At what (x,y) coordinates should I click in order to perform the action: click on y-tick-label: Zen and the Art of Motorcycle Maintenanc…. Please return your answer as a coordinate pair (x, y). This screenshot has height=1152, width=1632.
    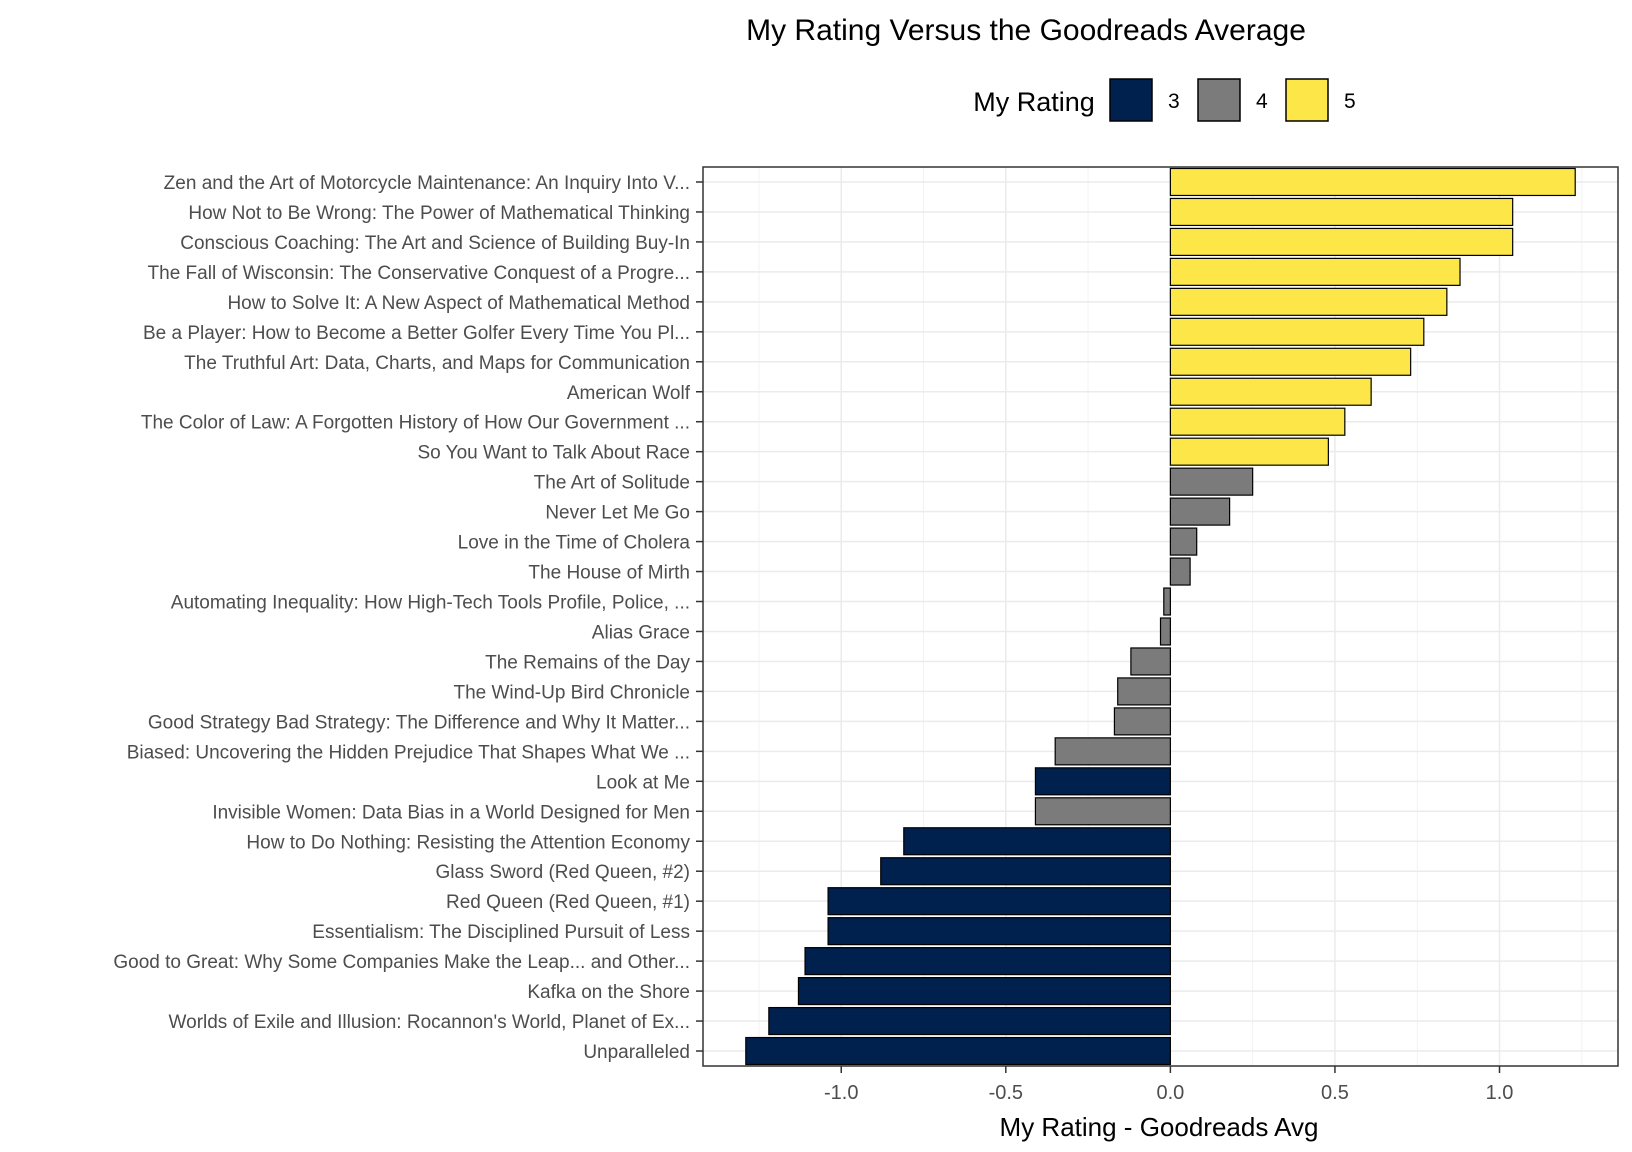
    Looking at the image, I should click on (427, 183).